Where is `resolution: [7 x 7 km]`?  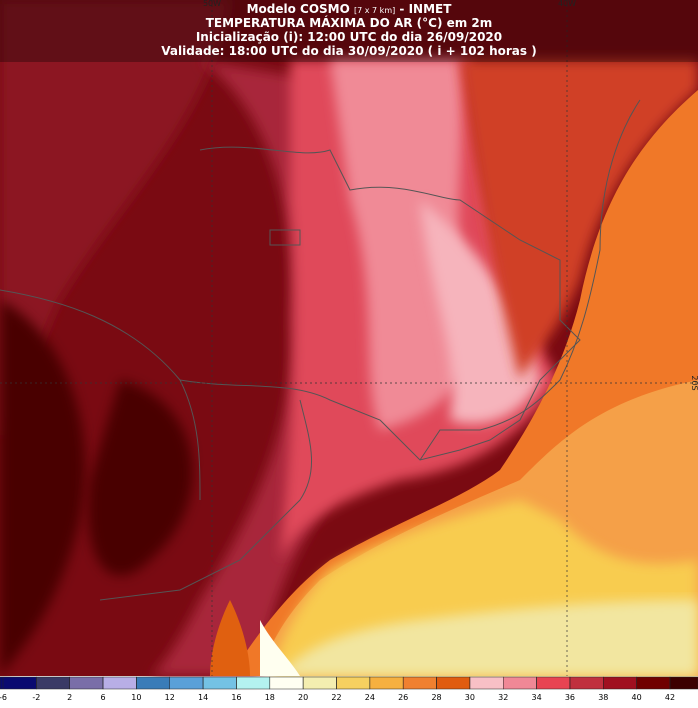
resolution: [7 x 7 km] is located at coordinates (374, 10).